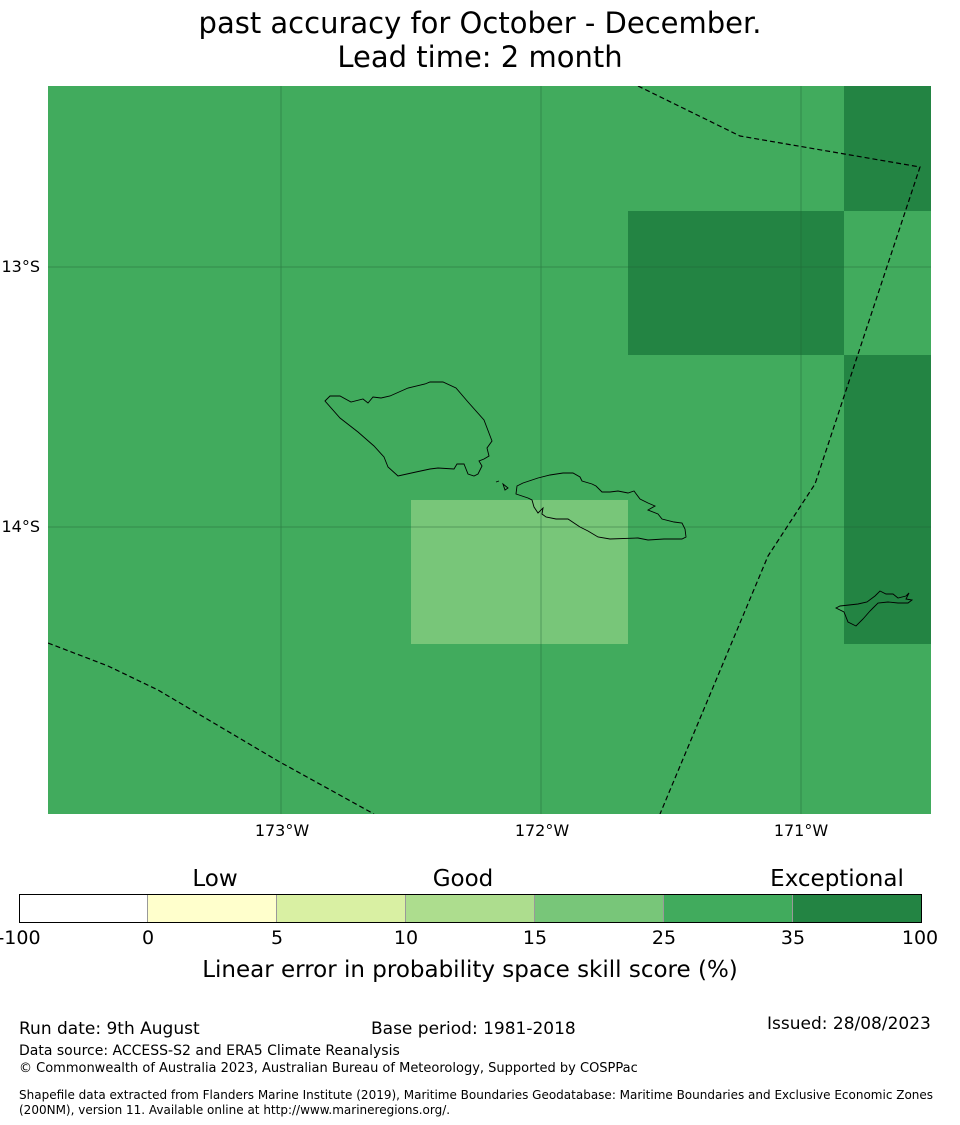  Describe the element at coordinates (277, 938) in the screenshot. I see `colorbar-tick: 5` at that location.